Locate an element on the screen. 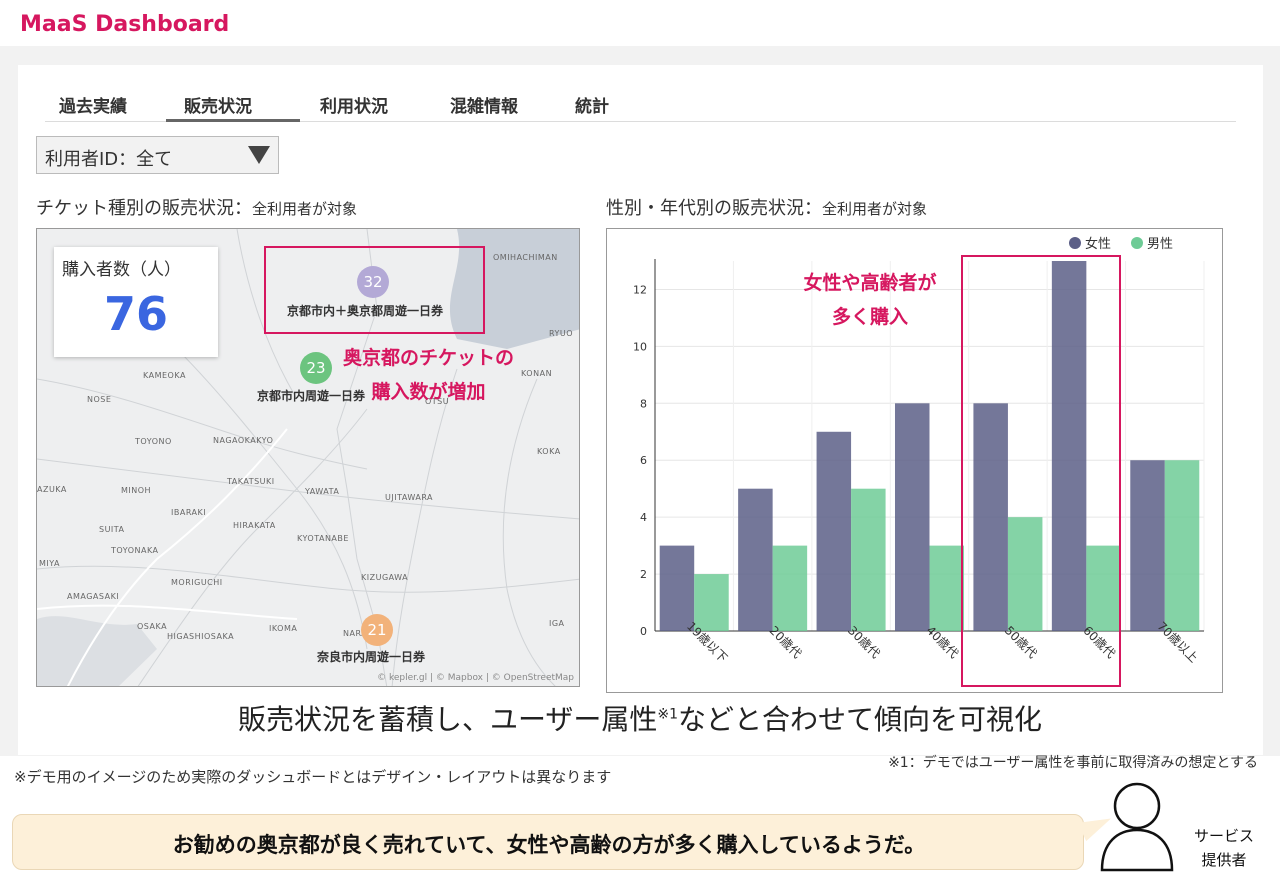 Image resolution: width=1280 pixels, height=880 pixels. y-tick-label: 12 is located at coordinates (640, 289).